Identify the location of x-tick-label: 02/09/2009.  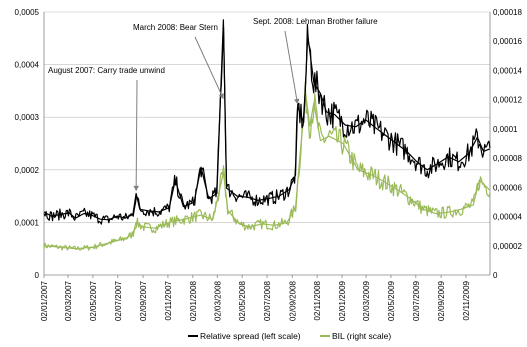
(441, 300).